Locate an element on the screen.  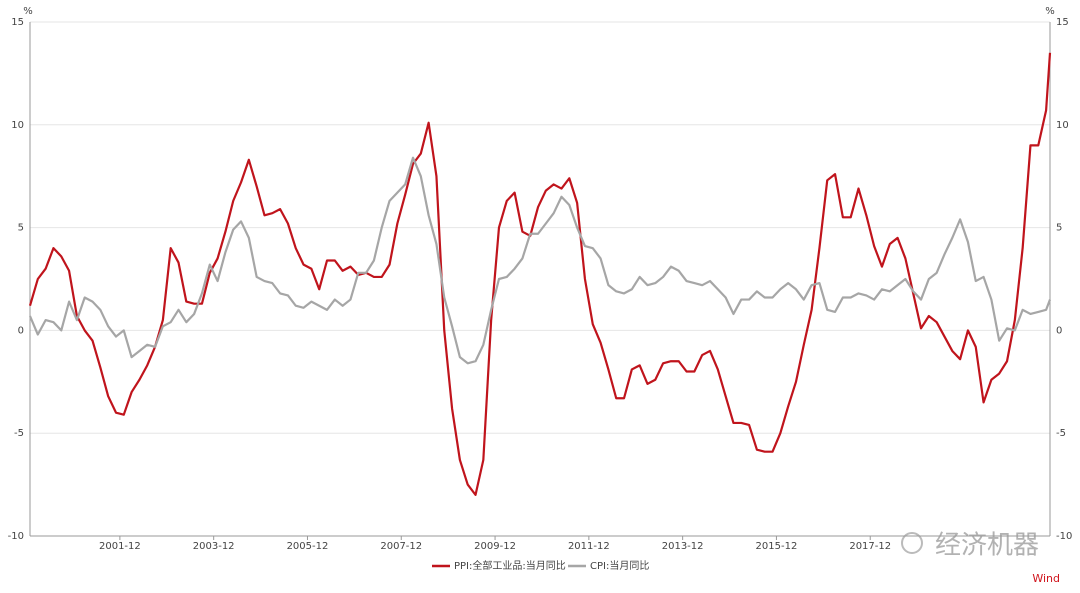
x-tick-label: 2013-12 is located at coordinates (683, 546).